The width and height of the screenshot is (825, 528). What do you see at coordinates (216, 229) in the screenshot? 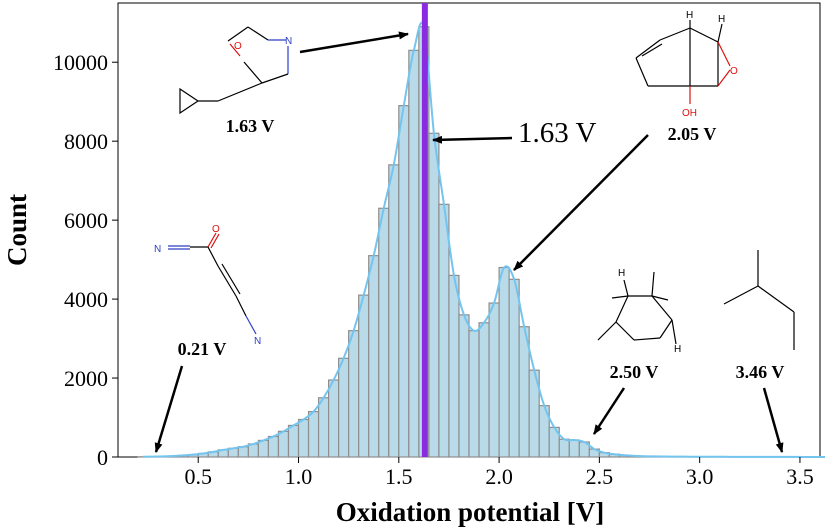
I see `cyano-oxygen-atom: O` at bounding box center [216, 229].